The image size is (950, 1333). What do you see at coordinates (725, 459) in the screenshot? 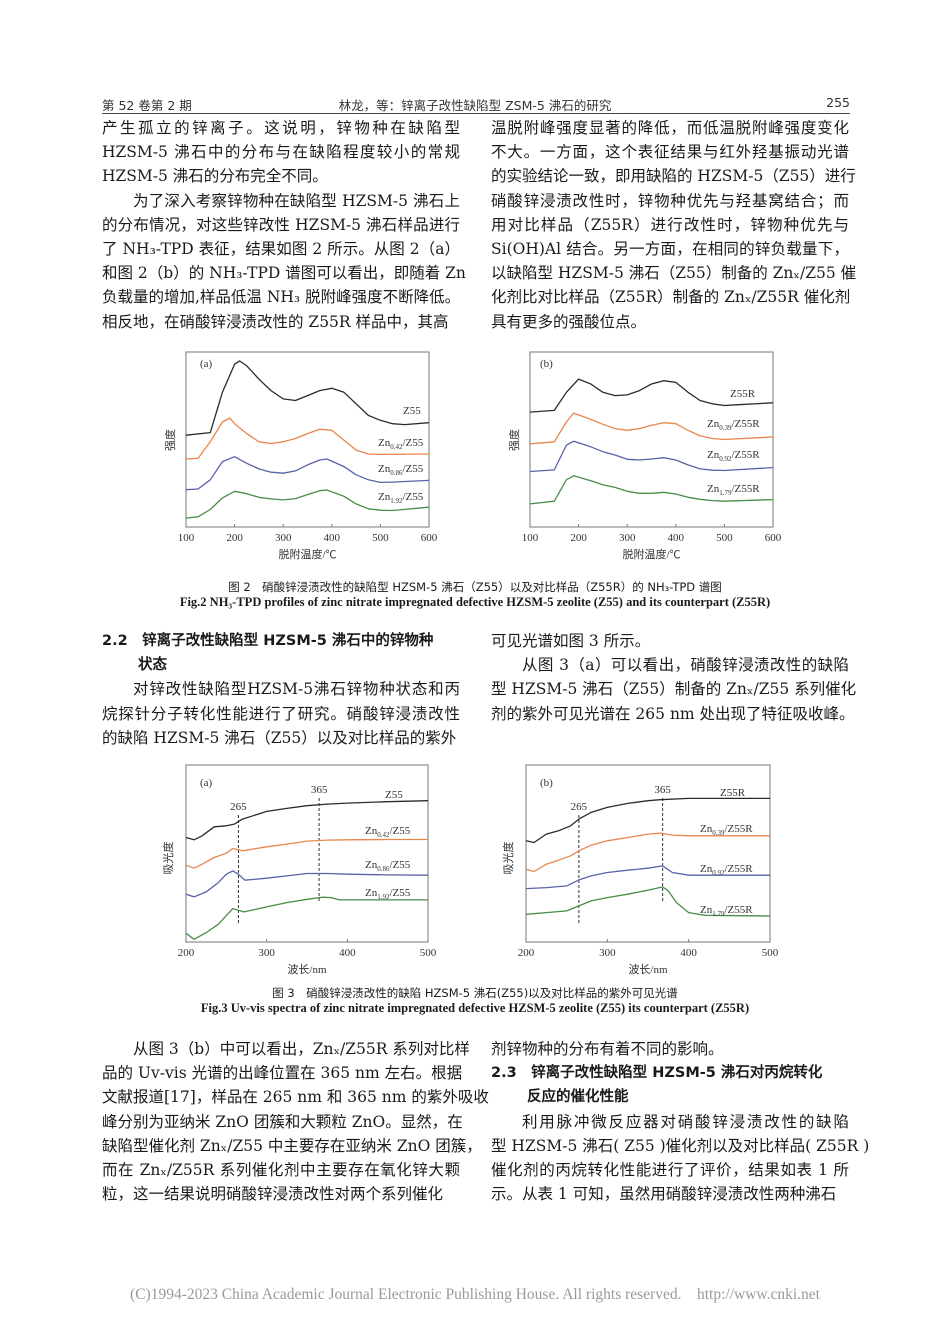
I see `series-label-subscript: 0.92` at bounding box center [725, 459].